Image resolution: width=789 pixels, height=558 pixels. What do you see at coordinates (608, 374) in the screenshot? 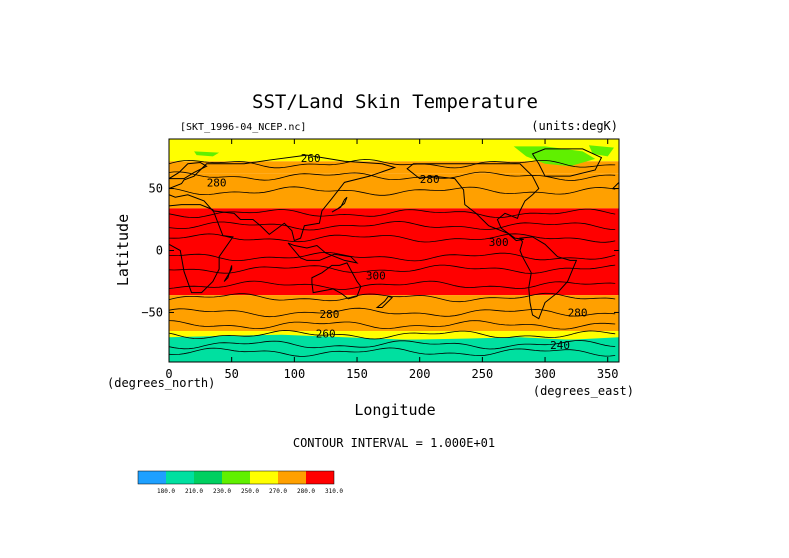
I see `x-tick-label-7: 350` at bounding box center [608, 374].